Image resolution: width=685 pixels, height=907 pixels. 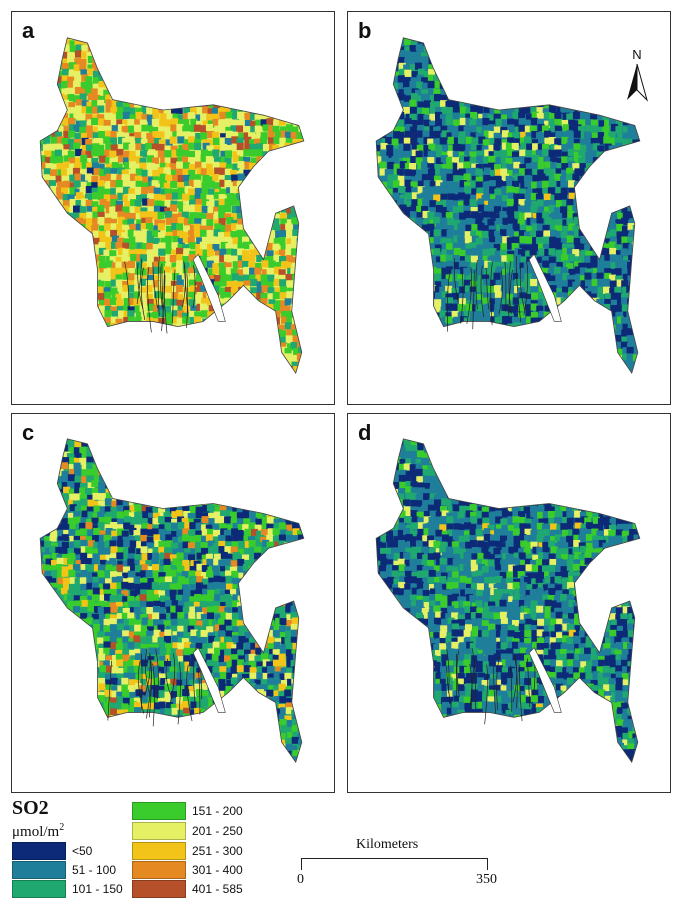 What do you see at coordinates (365, 30) in the screenshot?
I see `panel-label-b: b` at bounding box center [365, 30].